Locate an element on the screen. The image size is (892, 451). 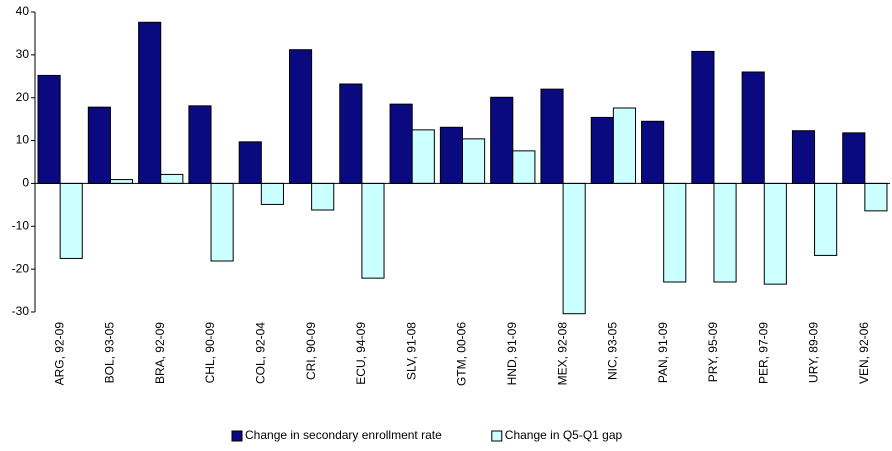
legend-label: Change in secondary enrollment rate is located at coordinates (343, 435).